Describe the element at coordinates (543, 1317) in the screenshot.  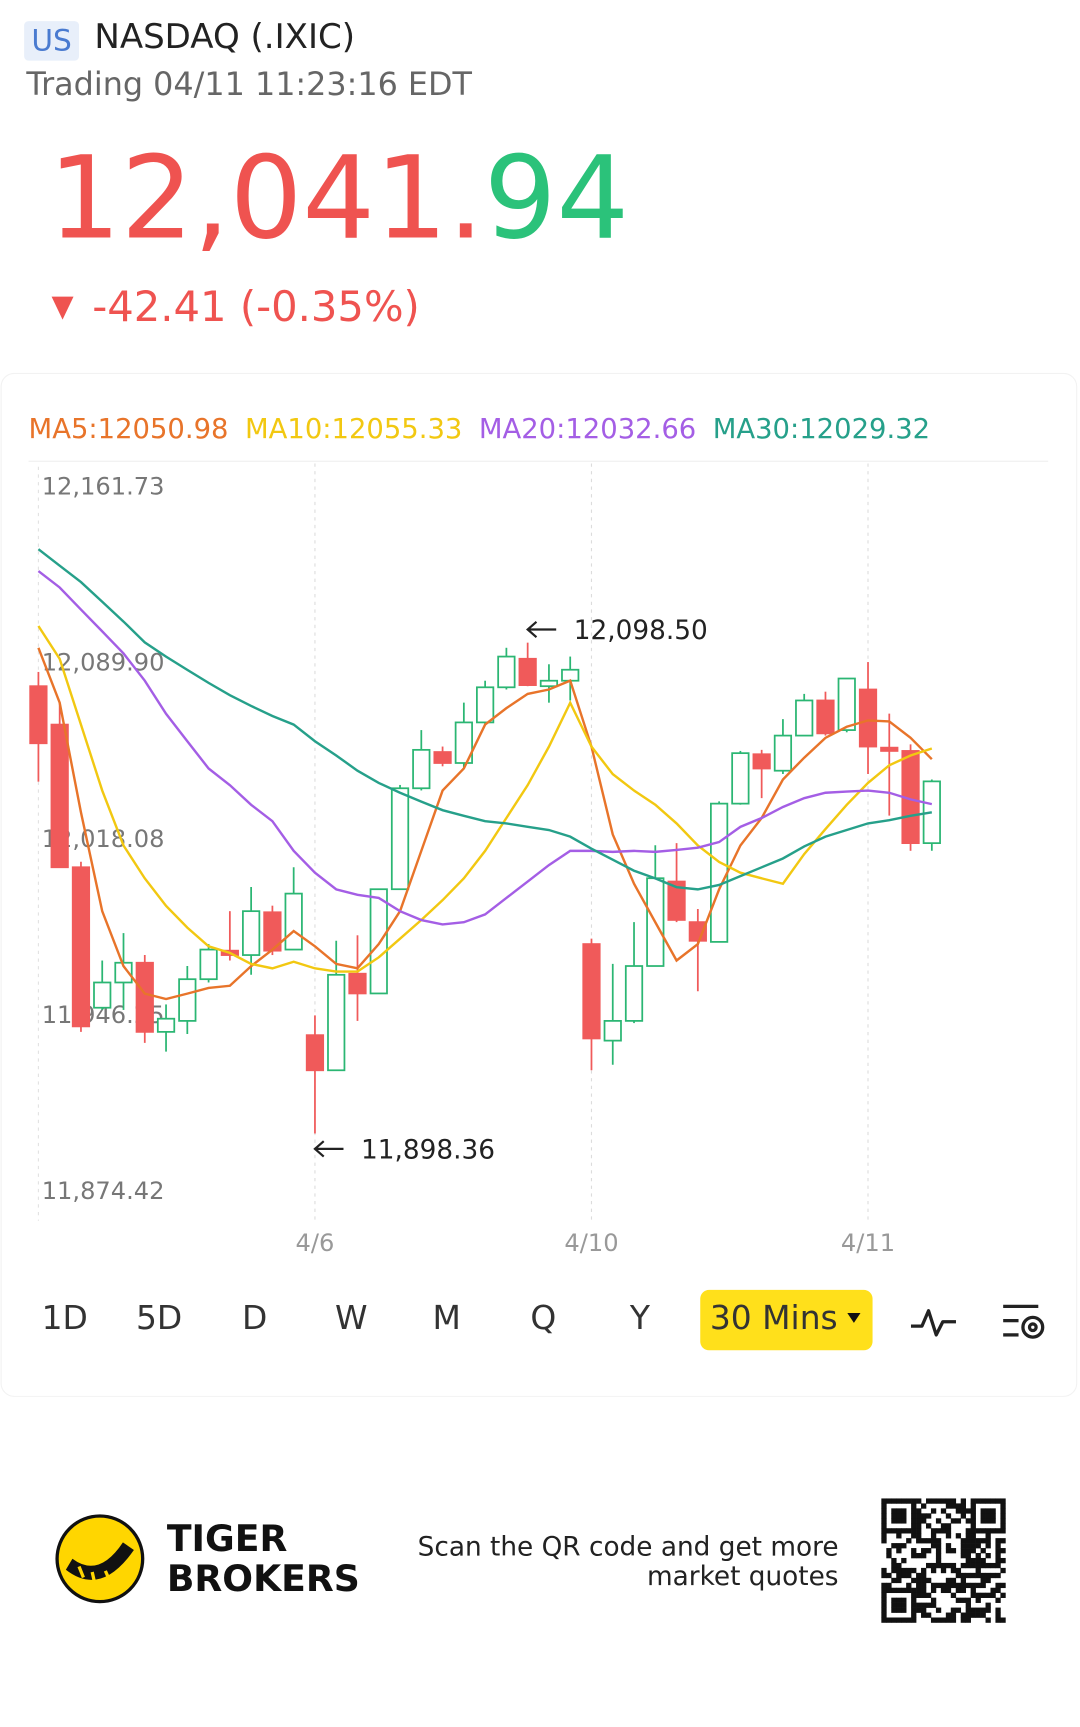
I see `period-tab: Q` at that location.